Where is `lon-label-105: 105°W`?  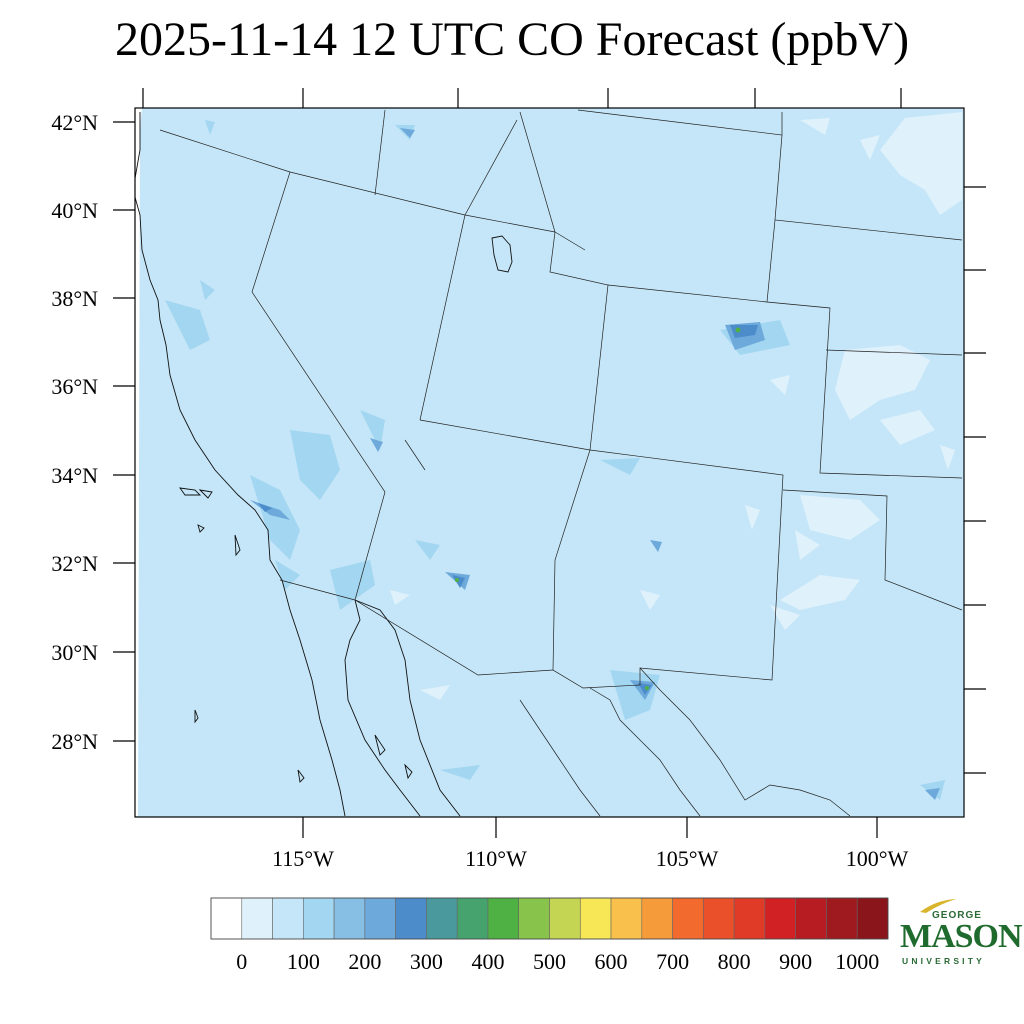 lon-label-105: 105°W is located at coordinates (687, 858).